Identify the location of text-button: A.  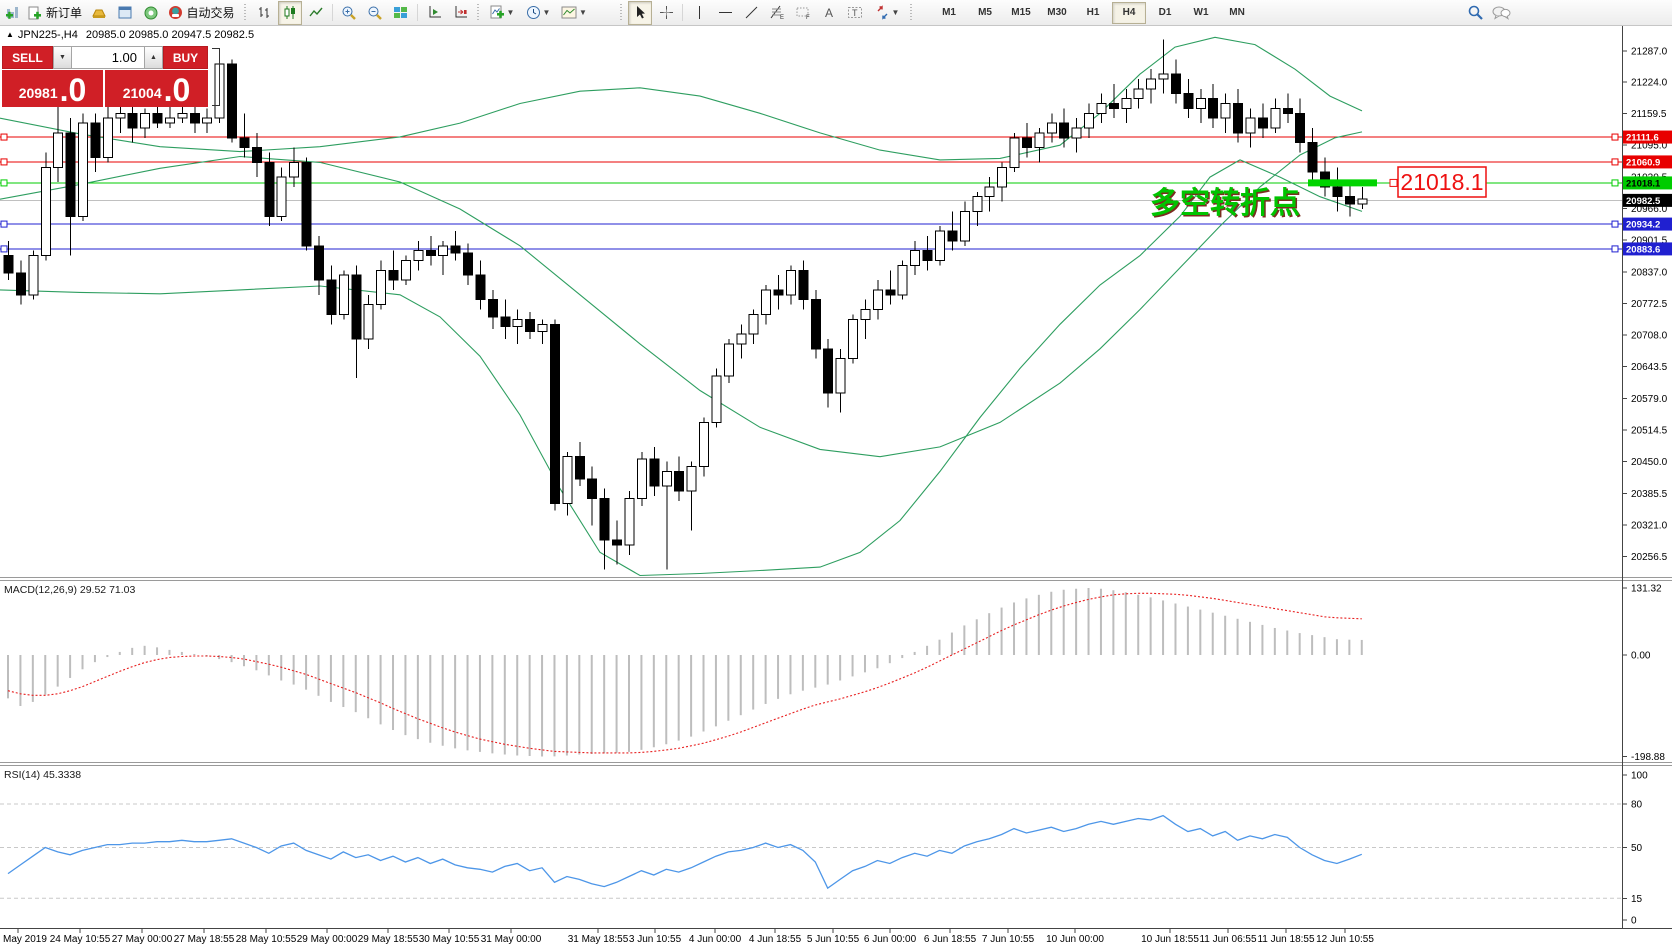
(829, 13).